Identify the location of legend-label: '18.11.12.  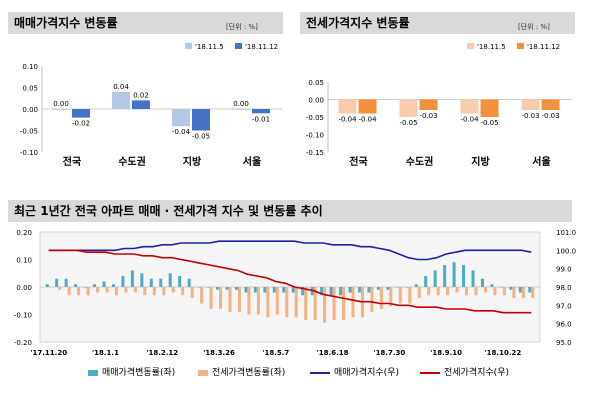
(261, 47).